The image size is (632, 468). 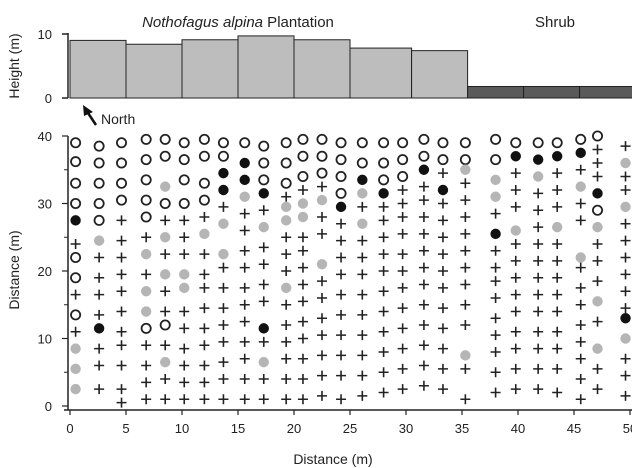 I want to click on plantation-title: Nothofagus alpina Plantation, so click(x=238, y=22).